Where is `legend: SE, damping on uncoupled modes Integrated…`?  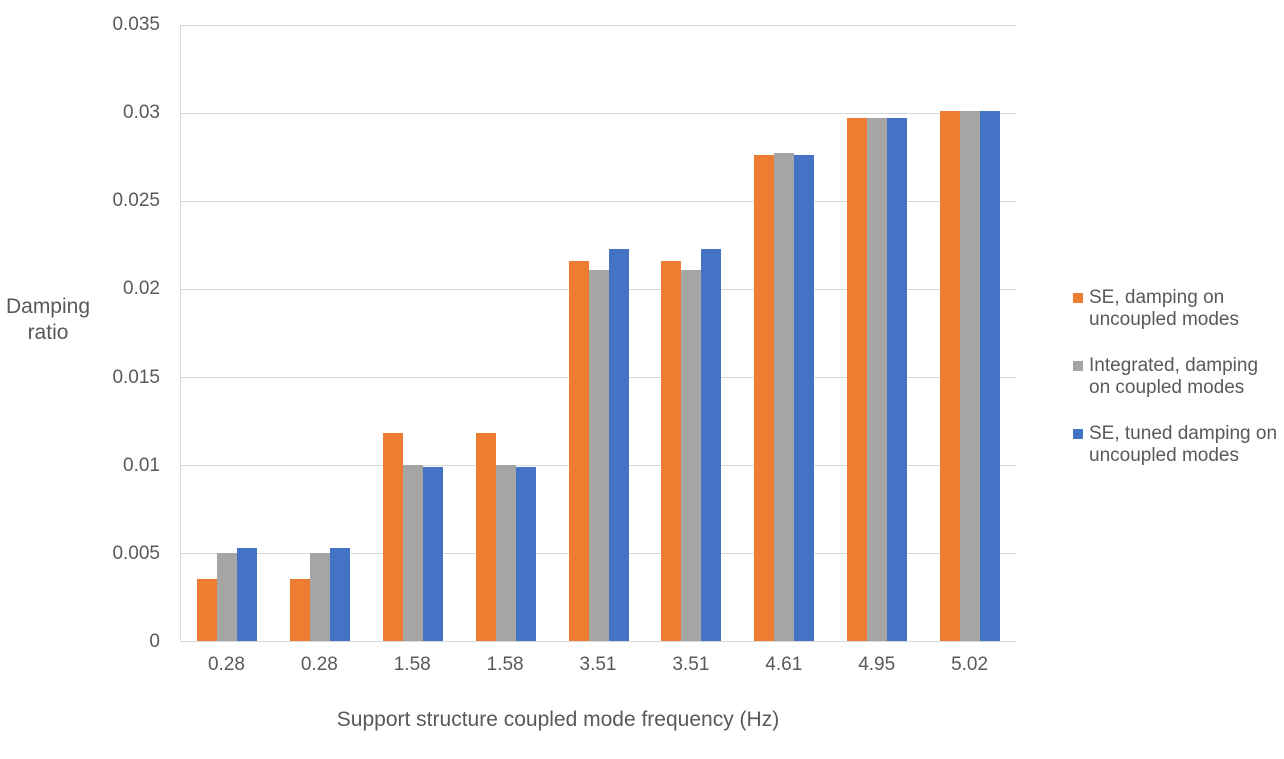
legend: SE, damping on uncoupled modes Integrated… is located at coordinates (1176, 389).